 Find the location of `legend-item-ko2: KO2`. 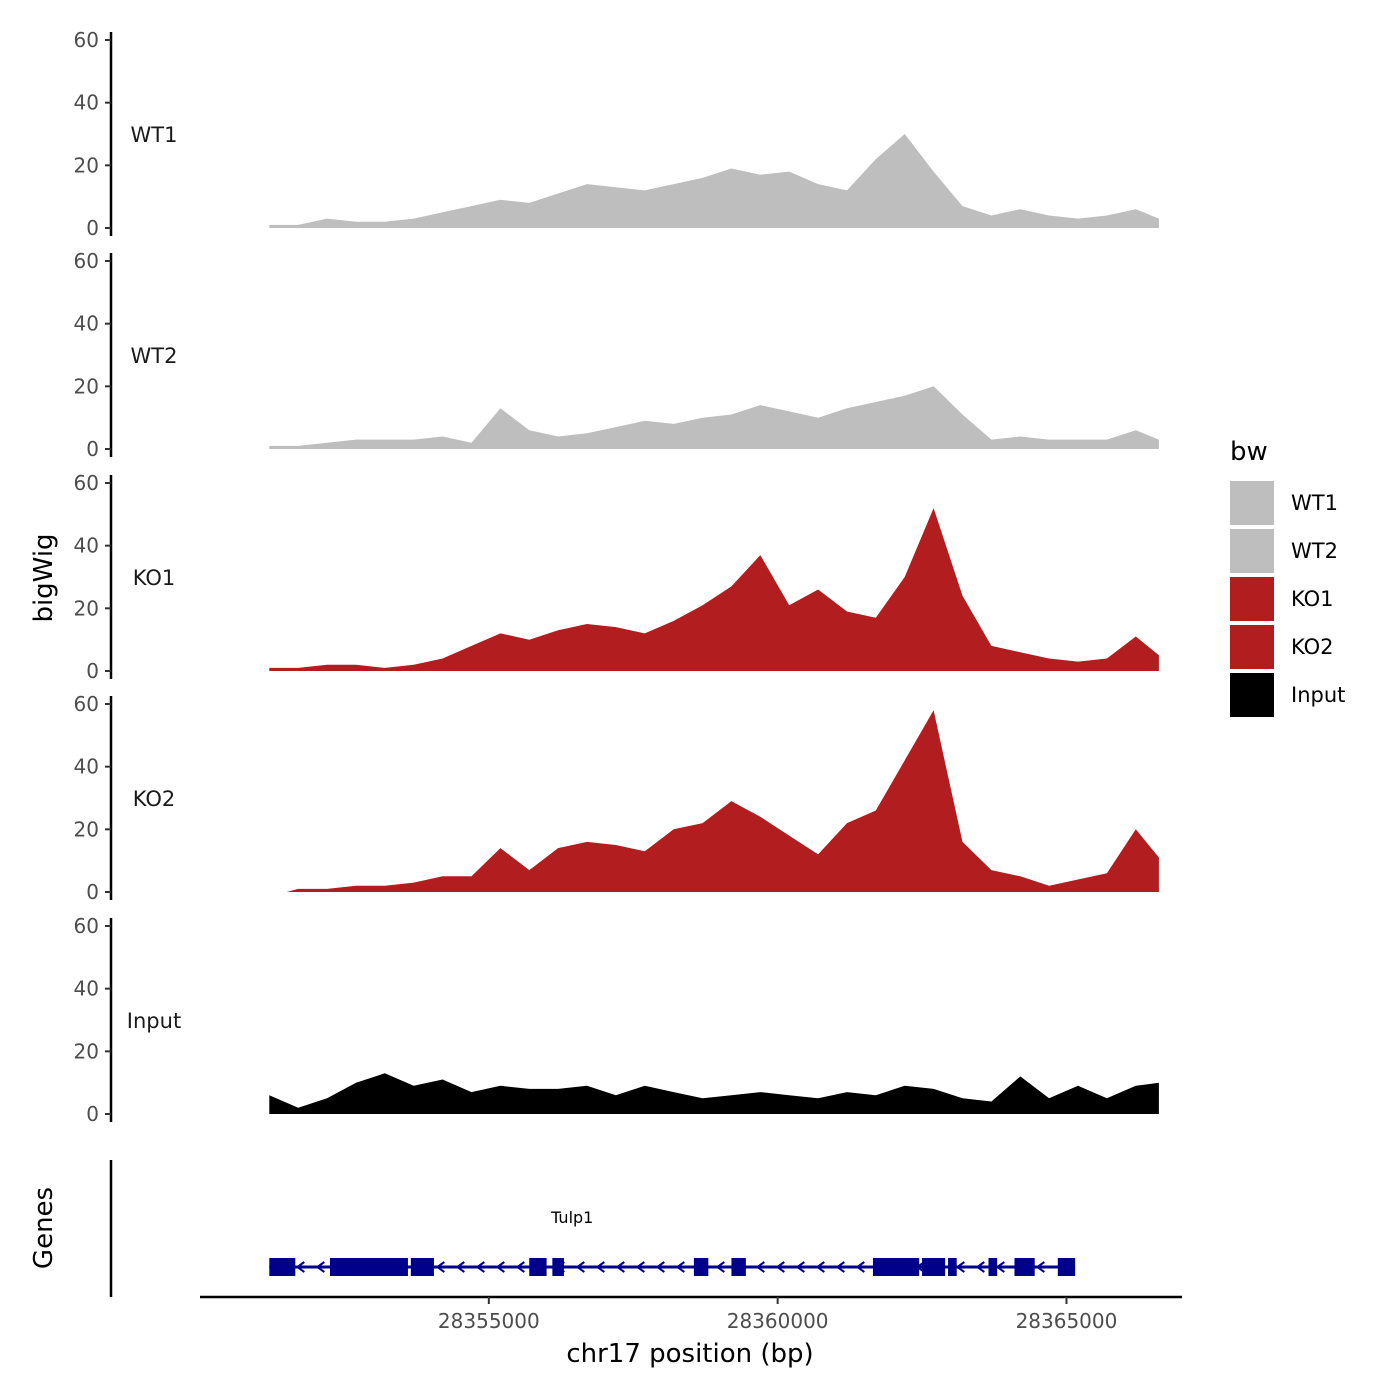

legend-item-ko2: KO2 is located at coordinates (1282, 647).